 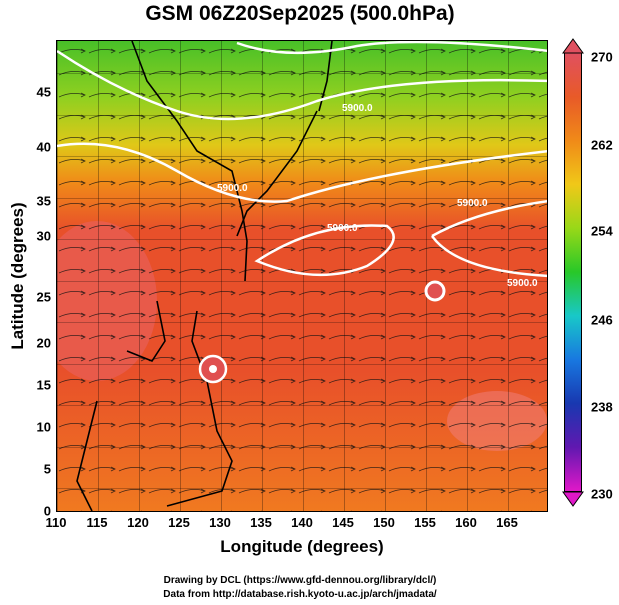 What do you see at coordinates (47, 511) in the screenshot?
I see `y-tick: 0` at bounding box center [47, 511].